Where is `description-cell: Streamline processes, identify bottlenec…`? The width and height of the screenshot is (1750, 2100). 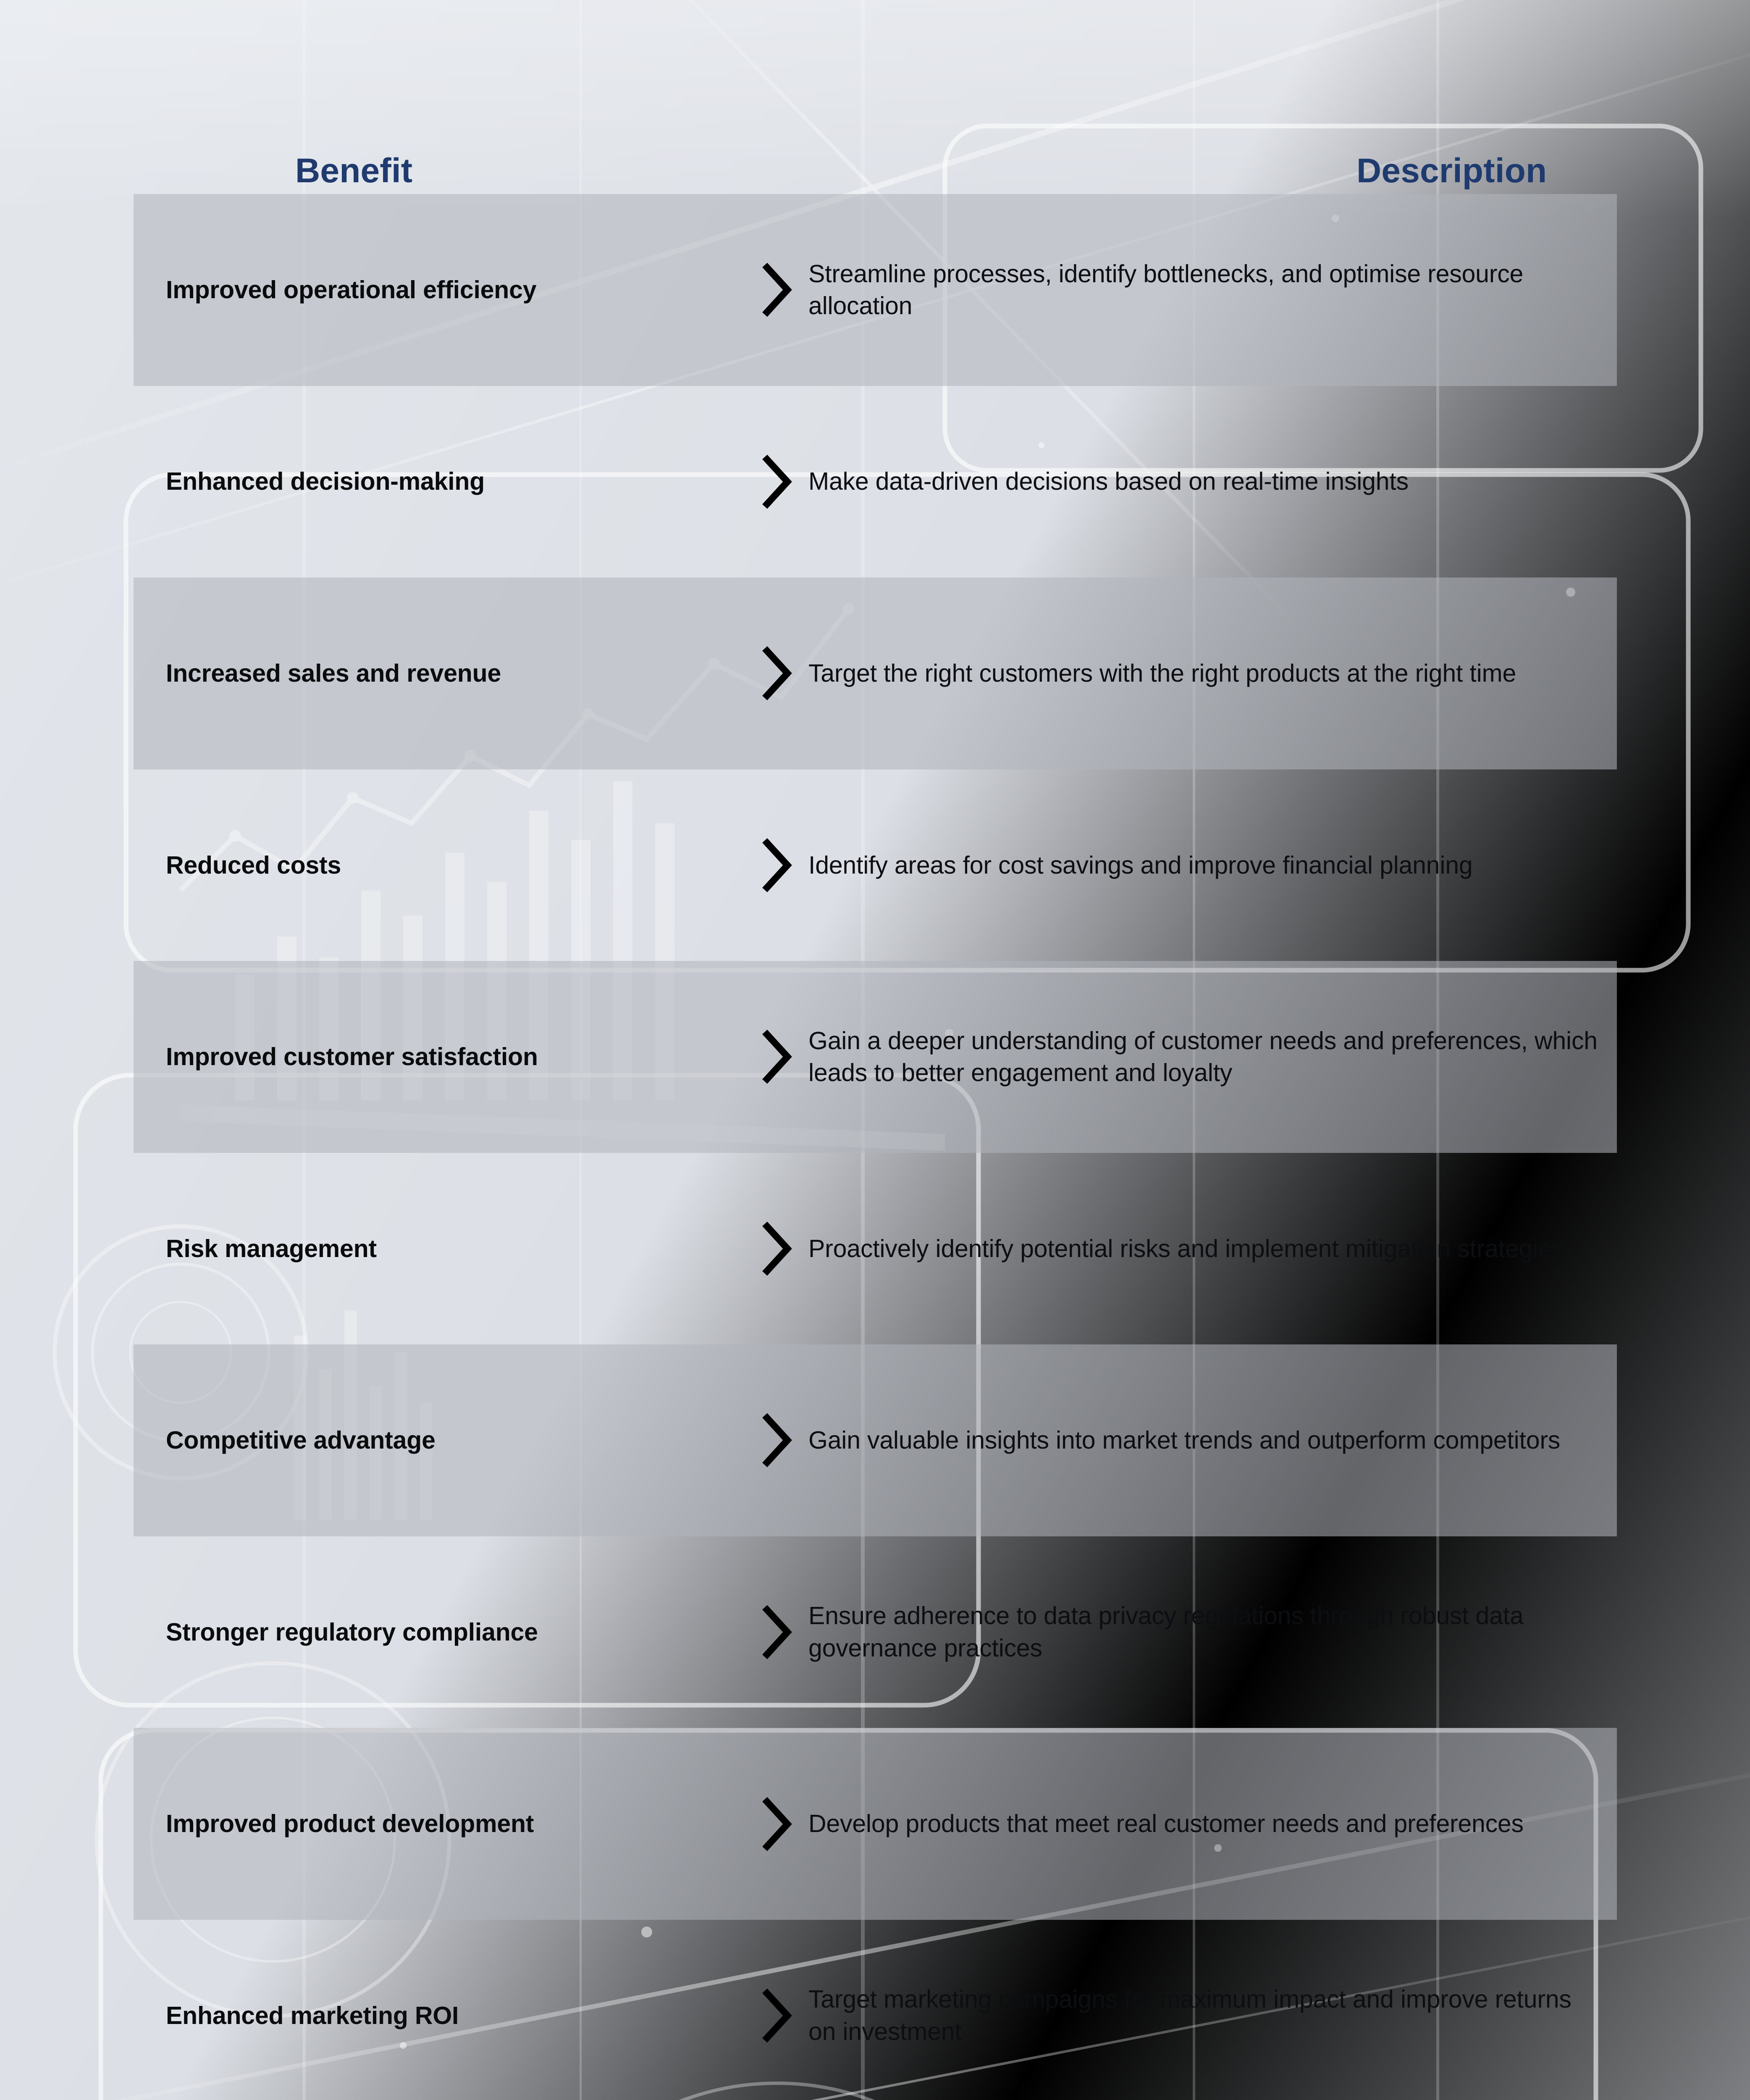 description-cell: Streamline processes, identify bottlenec… is located at coordinates (1166, 290).